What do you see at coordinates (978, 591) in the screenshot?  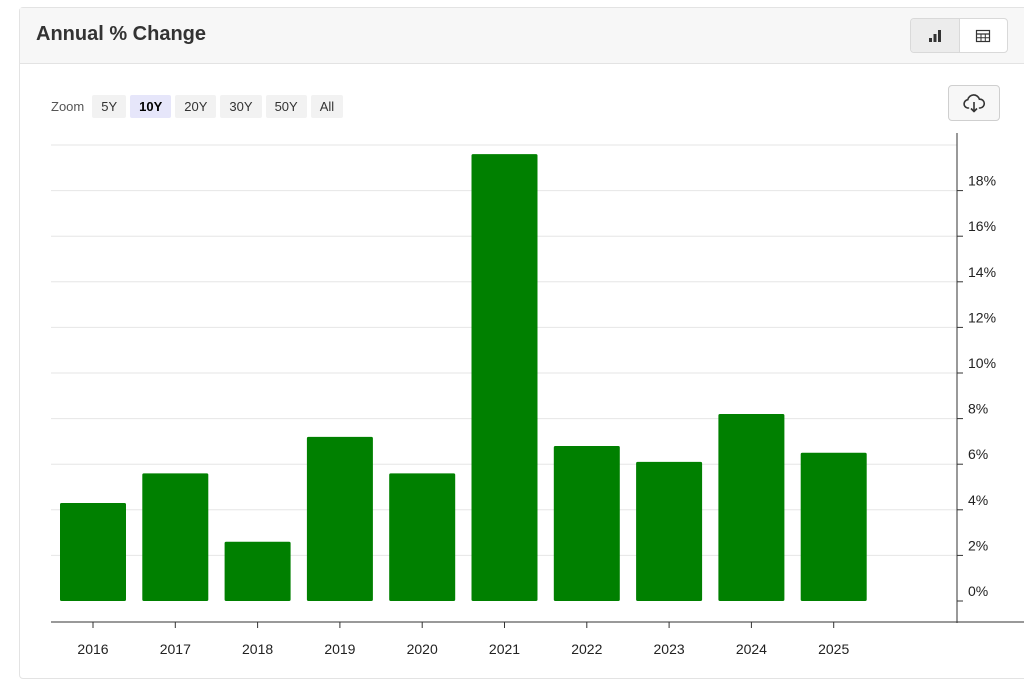 I see `y-tick-label: 0%` at bounding box center [978, 591].